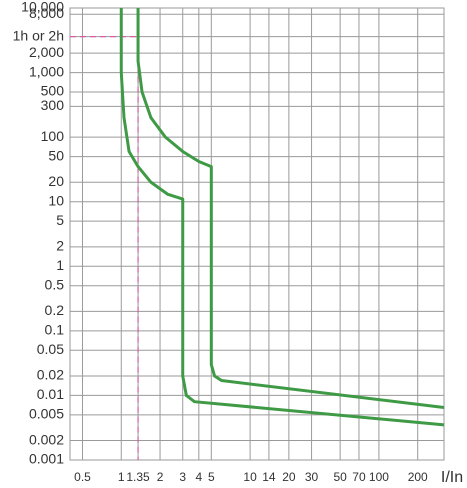  What do you see at coordinates (55, 310) in the screenshot?
I see `y-tick-label: 0.2` at bounding box center [55, 310].